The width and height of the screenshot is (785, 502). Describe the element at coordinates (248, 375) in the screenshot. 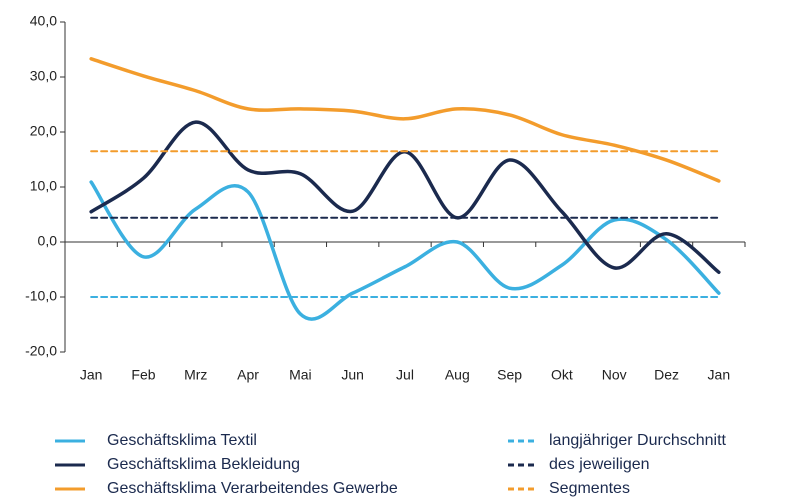

I see `x-tick-label: Apr` at that location.